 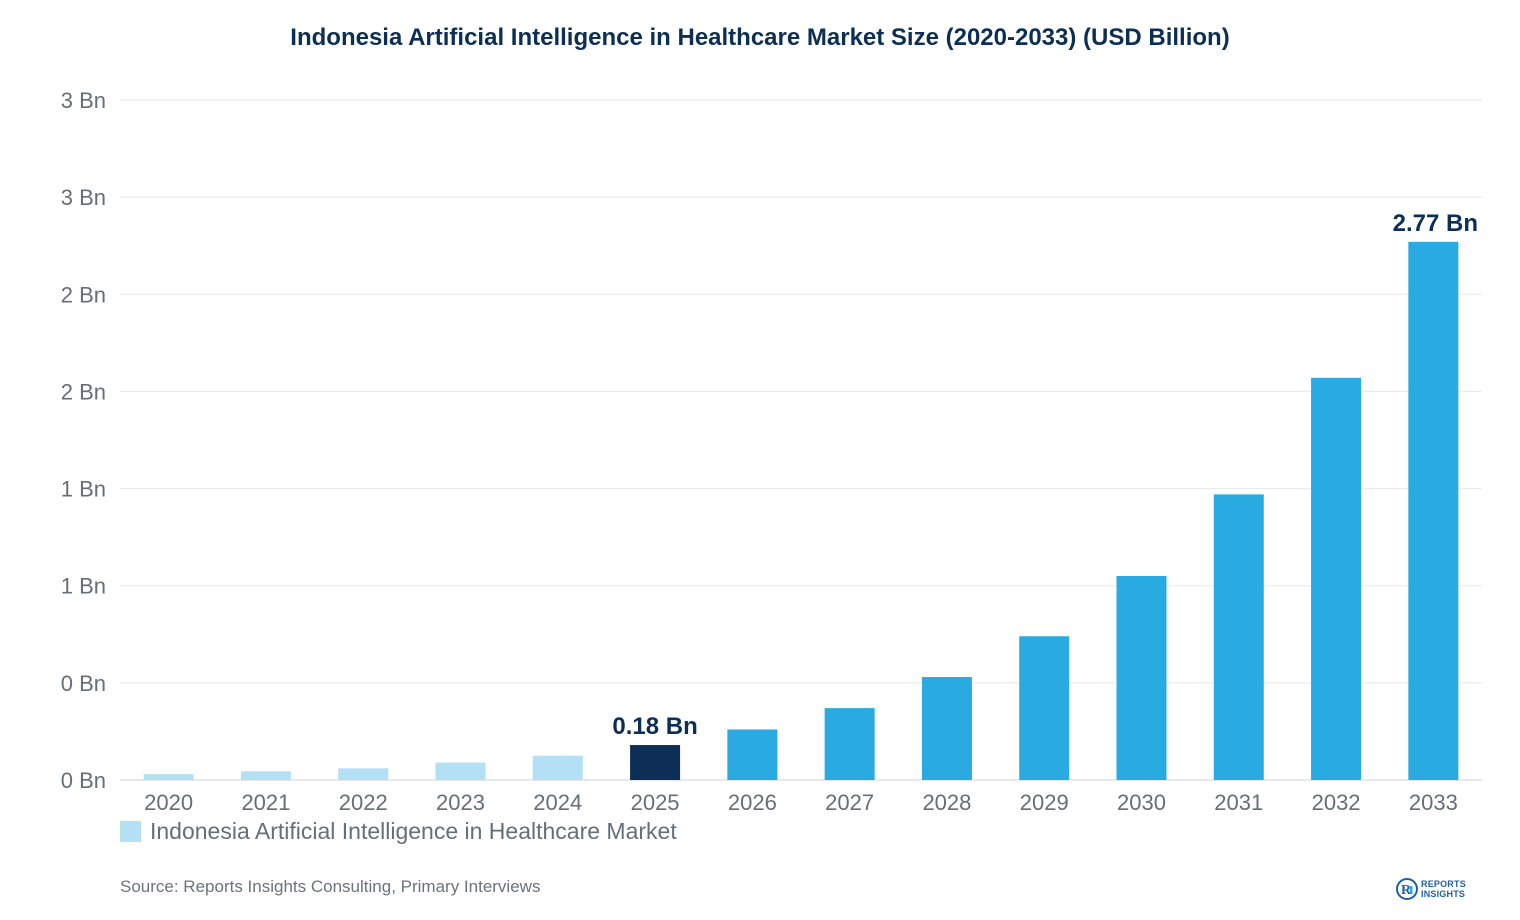 I want to click on bar-2028, so click(x=946, y=728).